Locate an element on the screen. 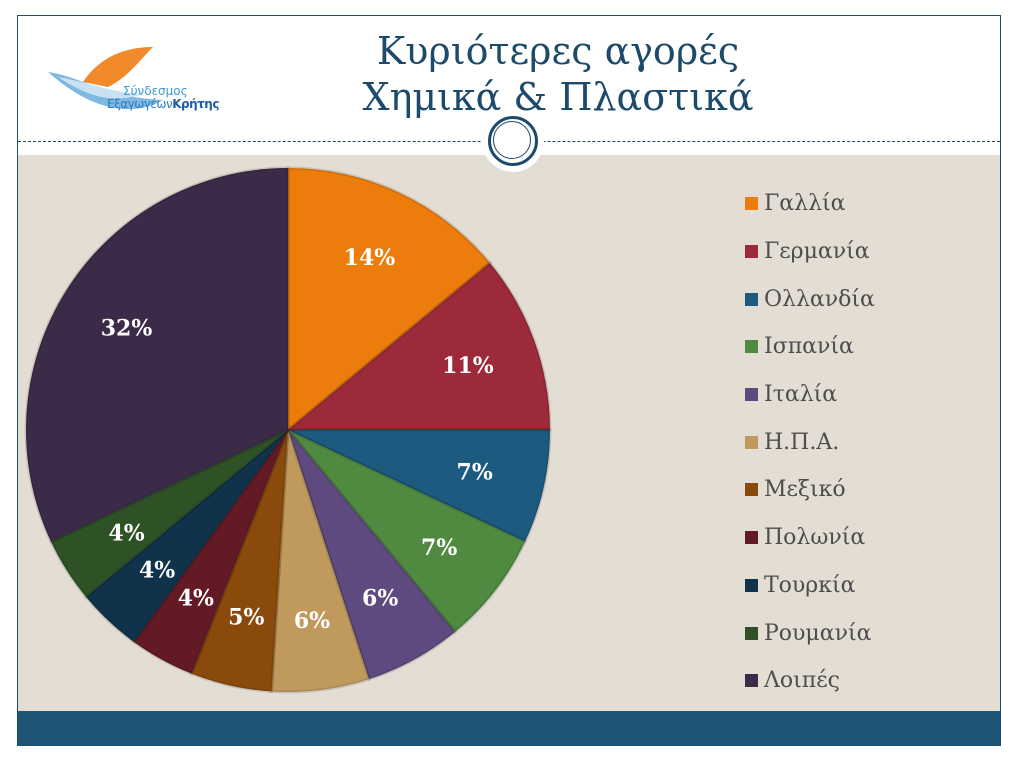 This screenshot has width=1019, height=763. legend-item: Πολωνία is located at coordinates (810, 538).